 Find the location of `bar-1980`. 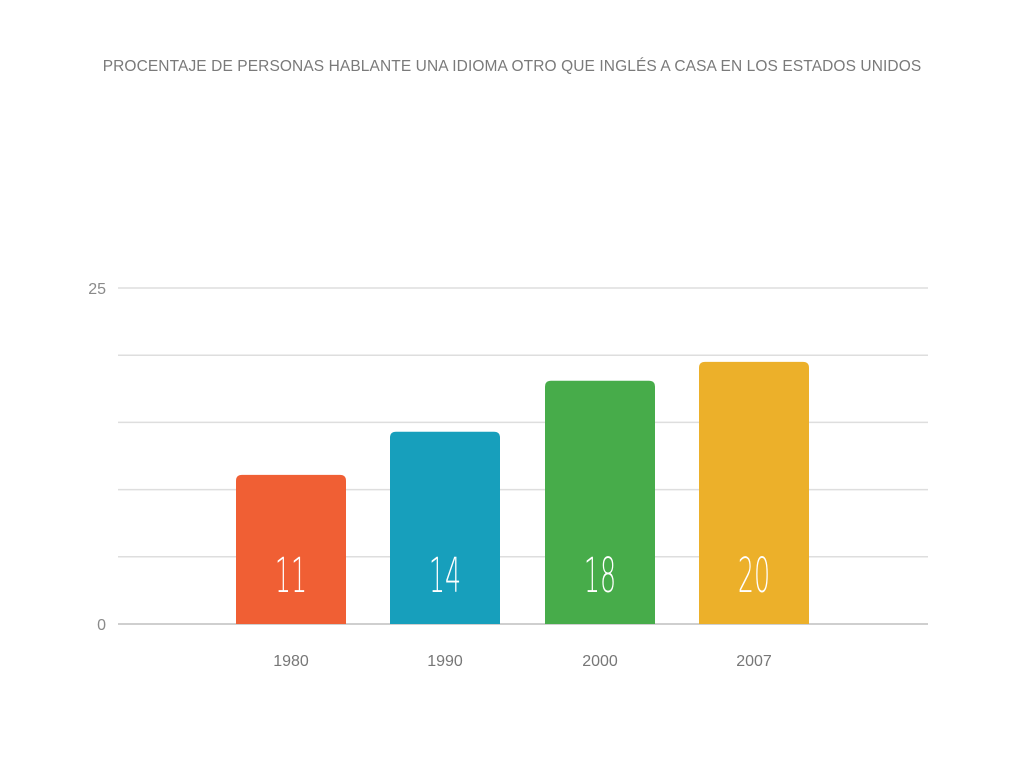

bar-1980 is located at coordinates (291, 549).